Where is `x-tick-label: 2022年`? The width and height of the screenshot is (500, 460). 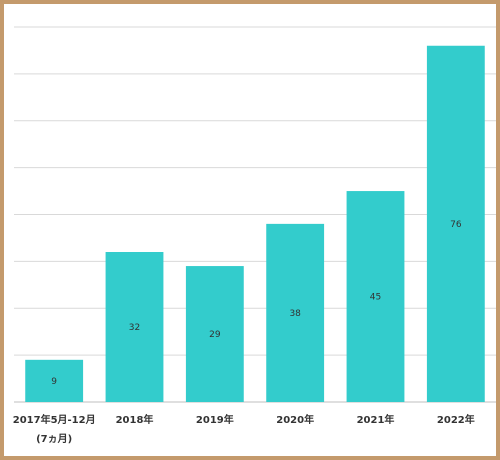
x-tick-label: 2022年 is located at coordinates (456, 419).